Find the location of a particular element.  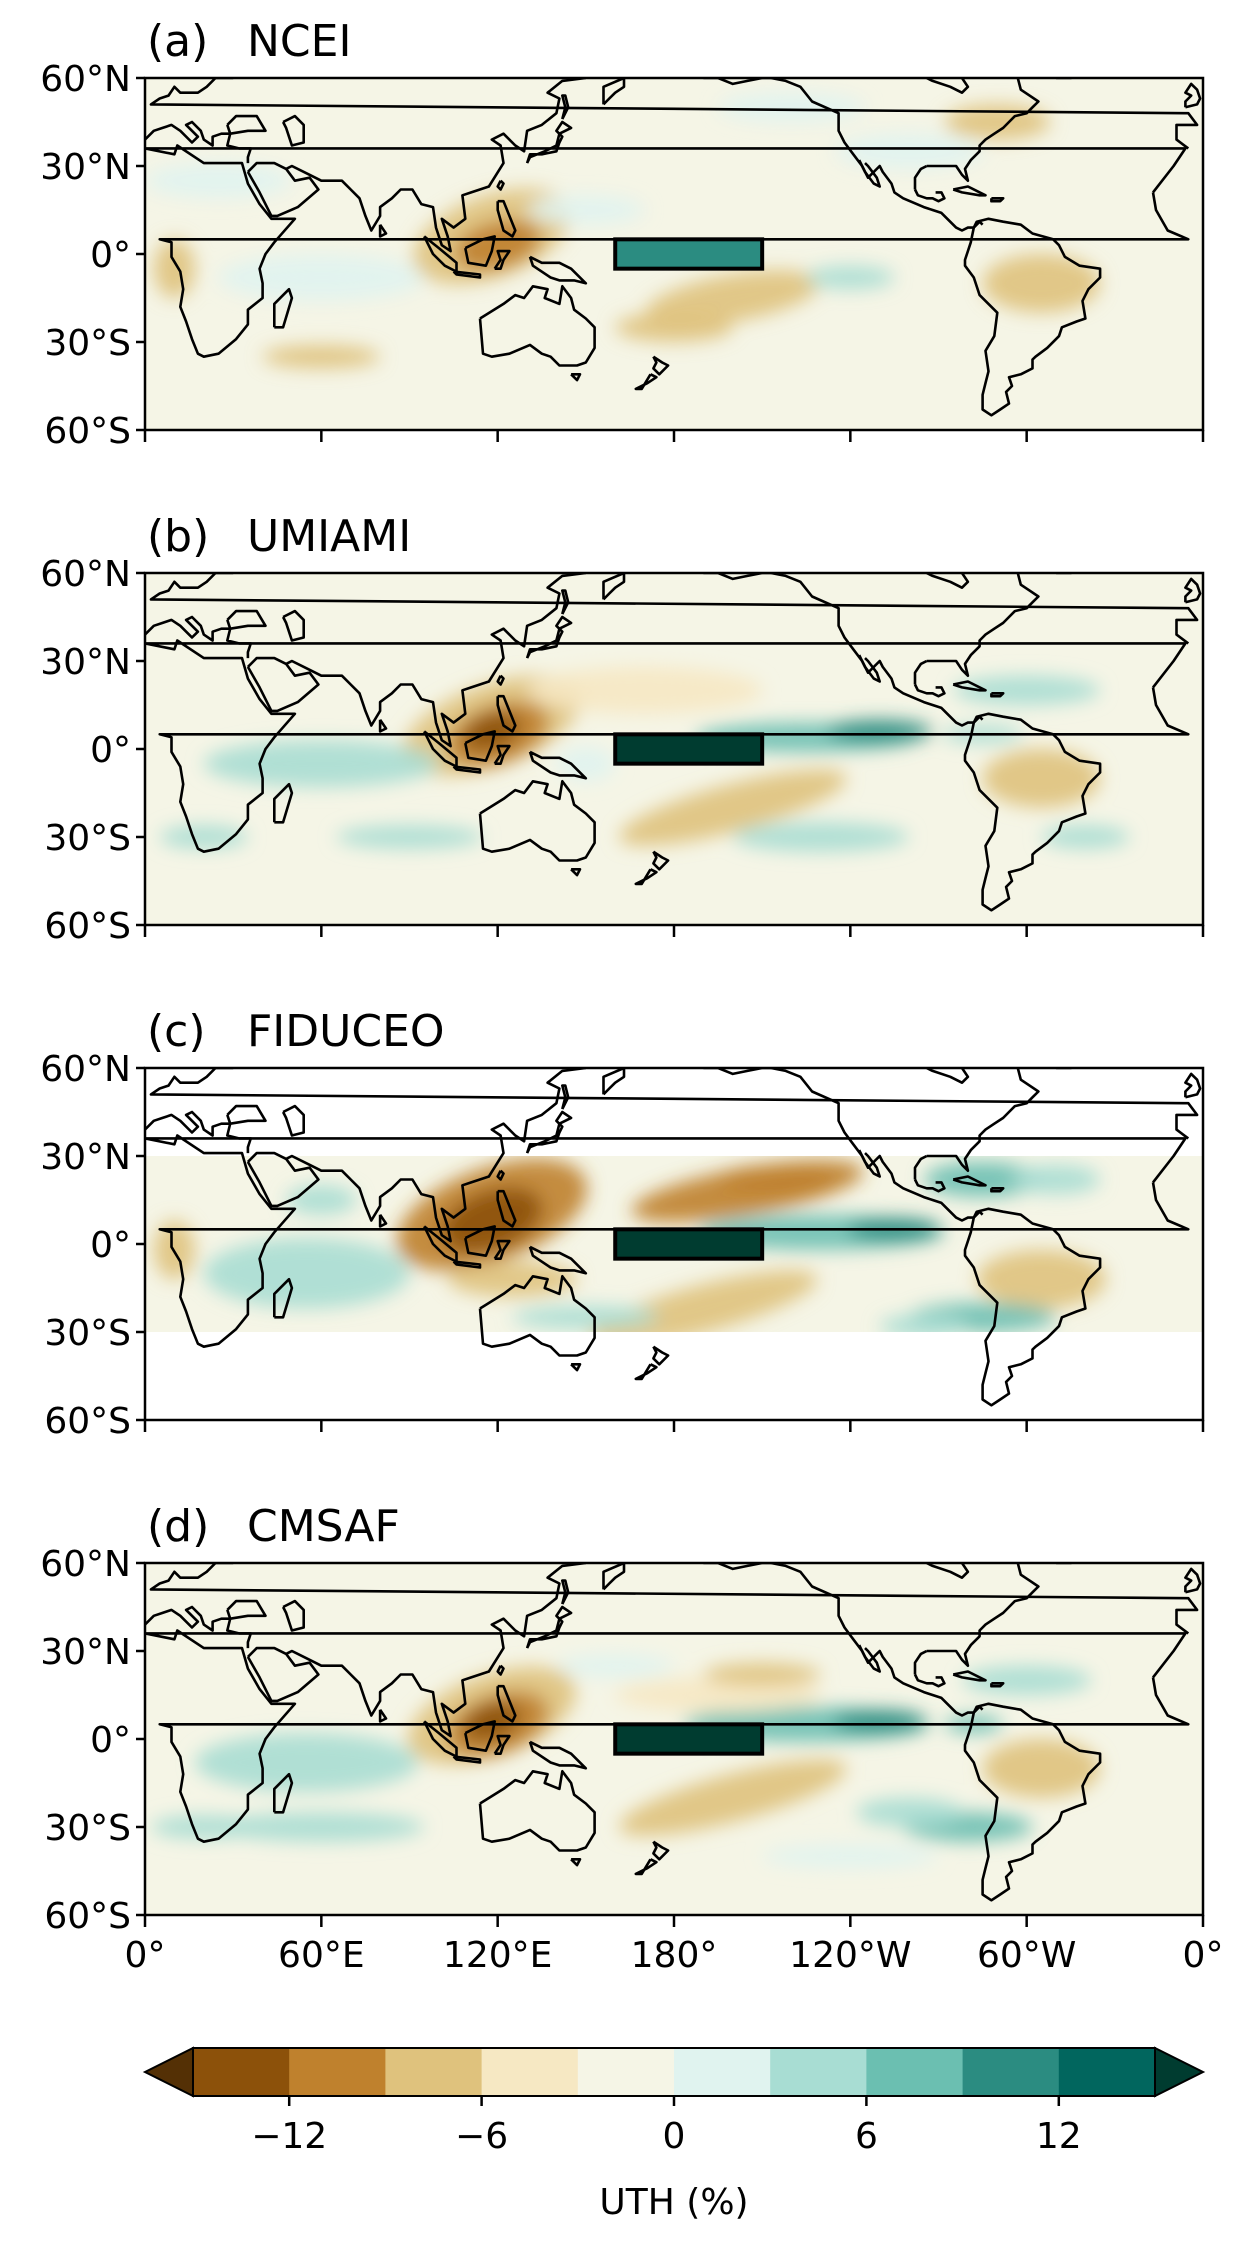

coastline-nz_s is located at coordinates (646, 382).